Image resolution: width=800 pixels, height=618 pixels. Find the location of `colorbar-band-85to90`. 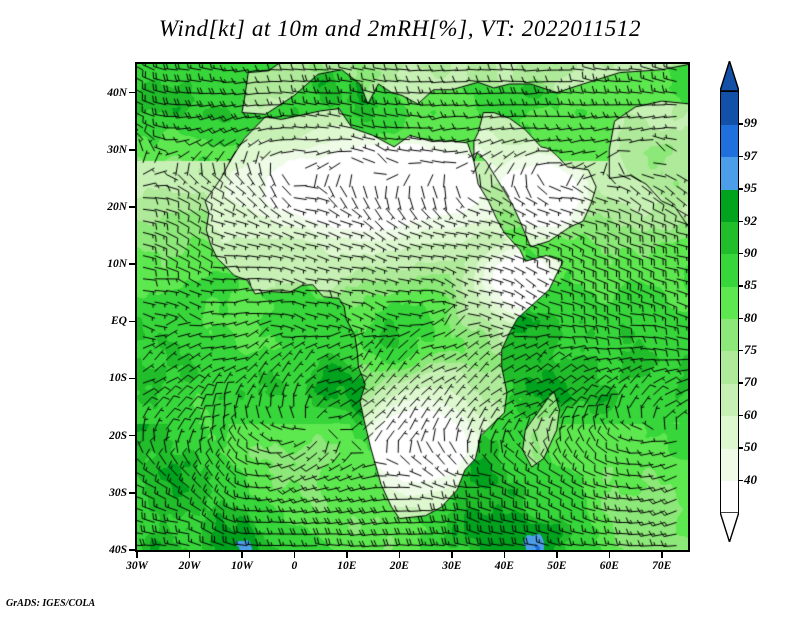

colorbar-band-85to90 is located at coordinates (729, 269).